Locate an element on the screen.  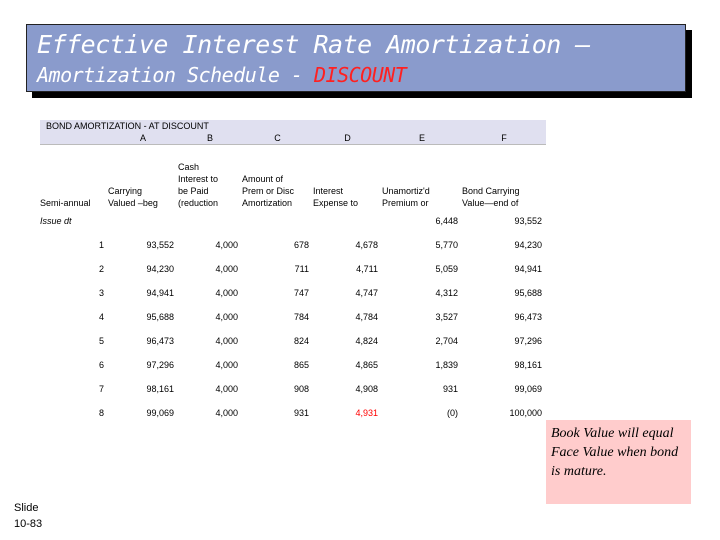
table-row: 3 94,941 4,000 747 4,747 4,312 95,688 is located at coordinates (293, 293).